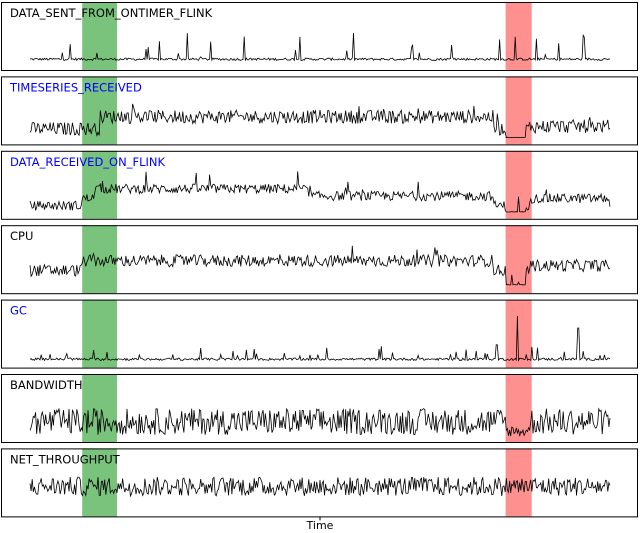  What do you see at coordinates (46, 385) in the screenshot?
I see `series-label: BANDWIDTH` at bounding box center [46, 385].